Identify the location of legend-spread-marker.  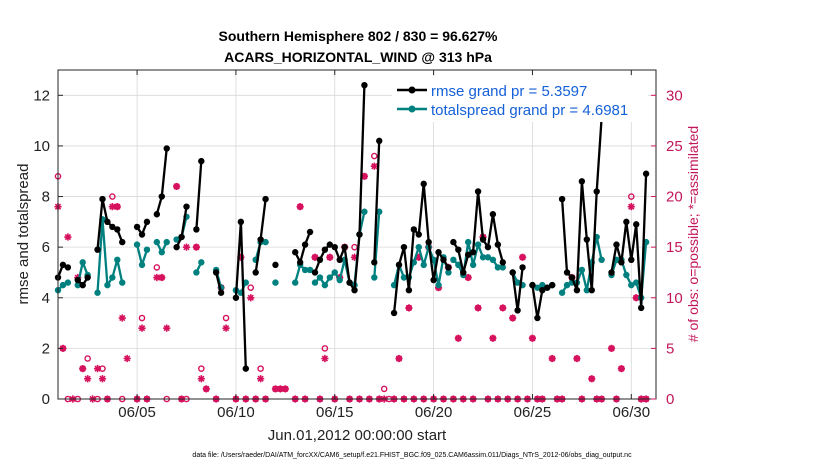
(412, 109).